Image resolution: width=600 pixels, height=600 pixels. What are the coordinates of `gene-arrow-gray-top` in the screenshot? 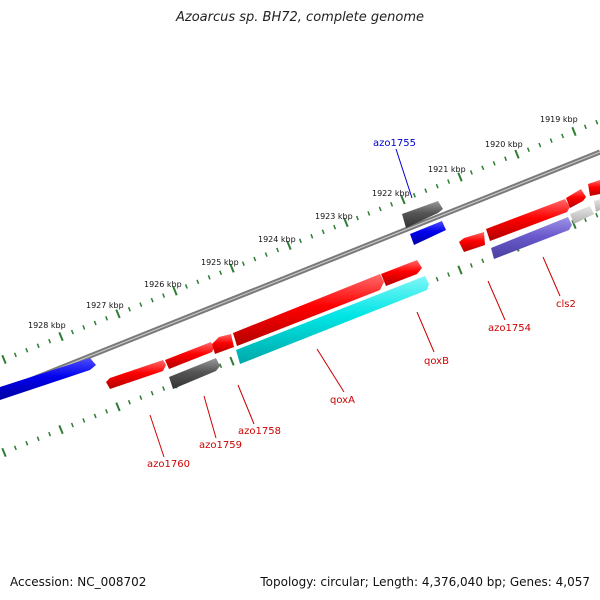 It's located at (422, 214).